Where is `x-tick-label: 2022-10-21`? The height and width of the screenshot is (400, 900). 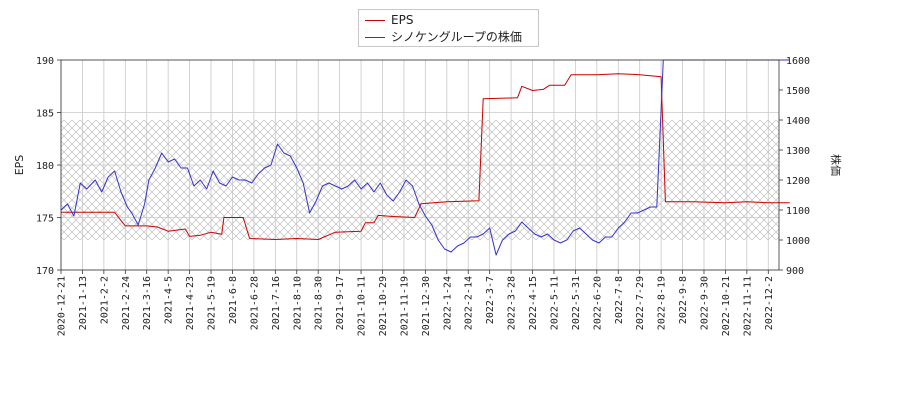
x-tick-label: 2022-10-21 is located at coordinates (726, 306).